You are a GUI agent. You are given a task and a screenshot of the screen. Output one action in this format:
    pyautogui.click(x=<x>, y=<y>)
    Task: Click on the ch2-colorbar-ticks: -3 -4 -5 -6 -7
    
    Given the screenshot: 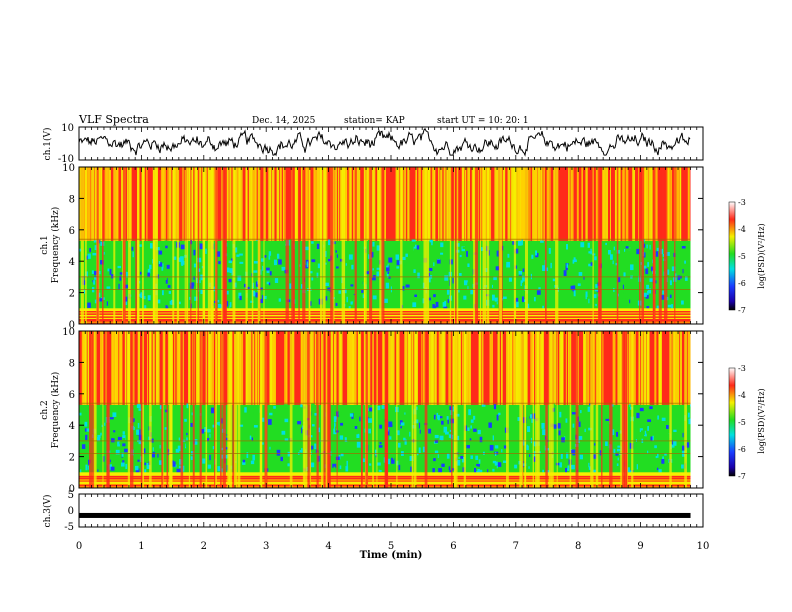 What is the action you would take?
    pyautogui.click(x=742, y=422)
    